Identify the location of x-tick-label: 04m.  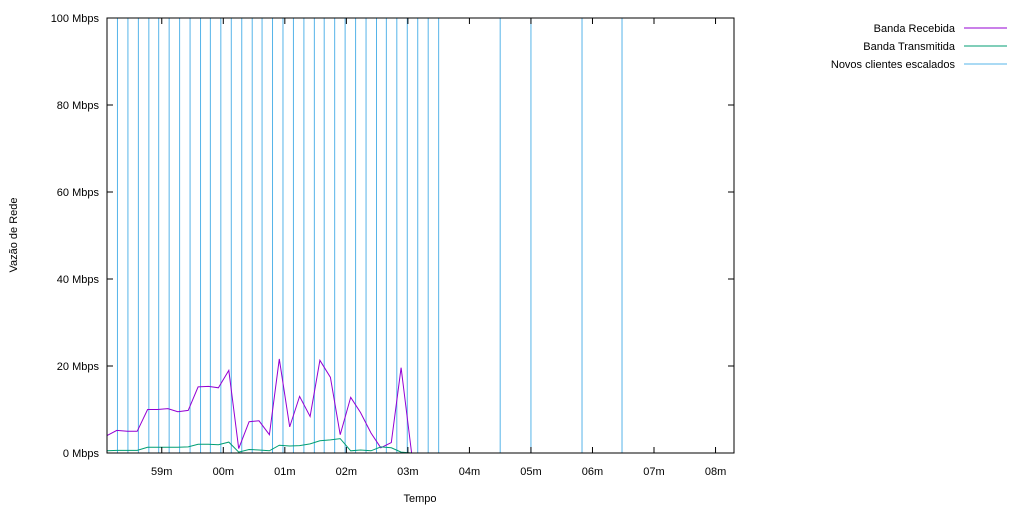
(469, 472).